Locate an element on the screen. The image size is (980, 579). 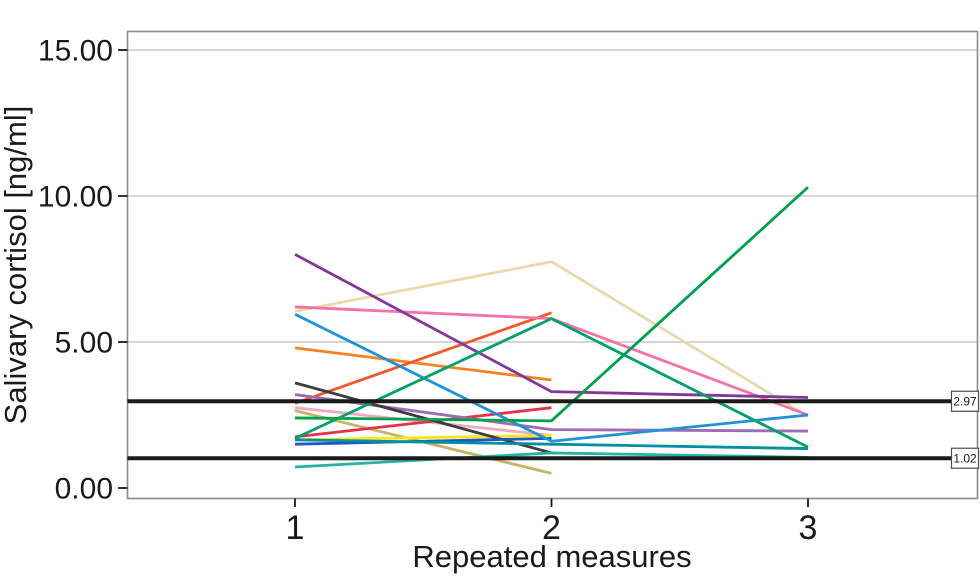
series-line-subject-darkgray is located at coordinates (423, 418).